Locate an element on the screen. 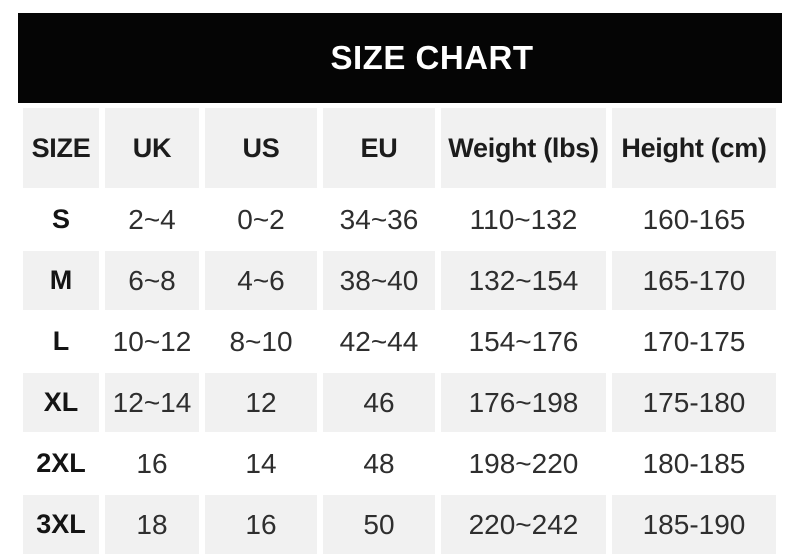 Image resolution: width=800 pixels, height=555 pixels. column-header-us: US is located at coordinates (261, 148).